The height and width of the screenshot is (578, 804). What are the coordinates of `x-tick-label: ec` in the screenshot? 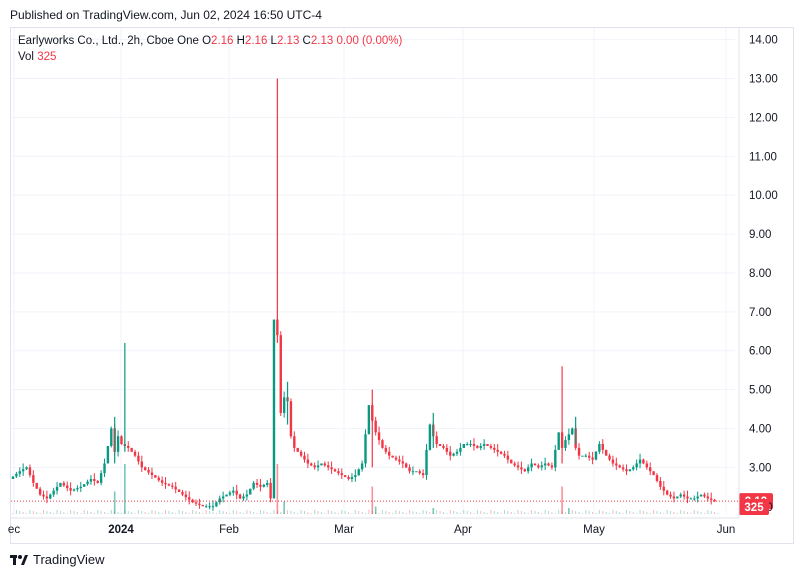 It's located at (14, 530).